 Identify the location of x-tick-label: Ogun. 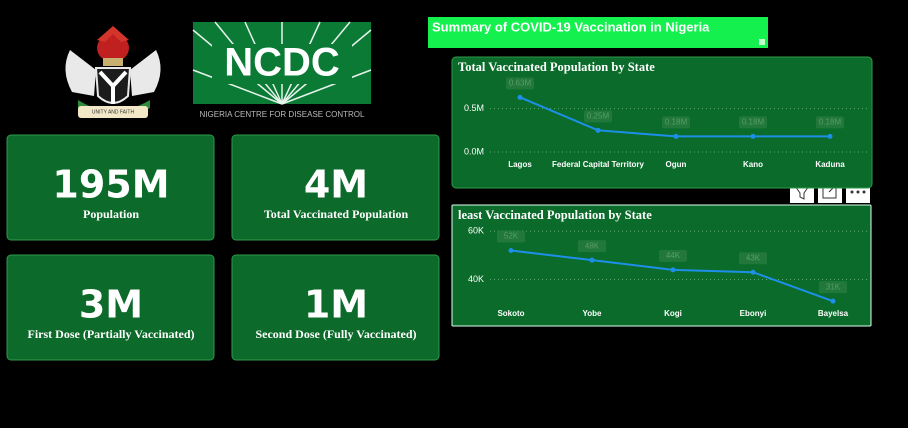
(676, 164).